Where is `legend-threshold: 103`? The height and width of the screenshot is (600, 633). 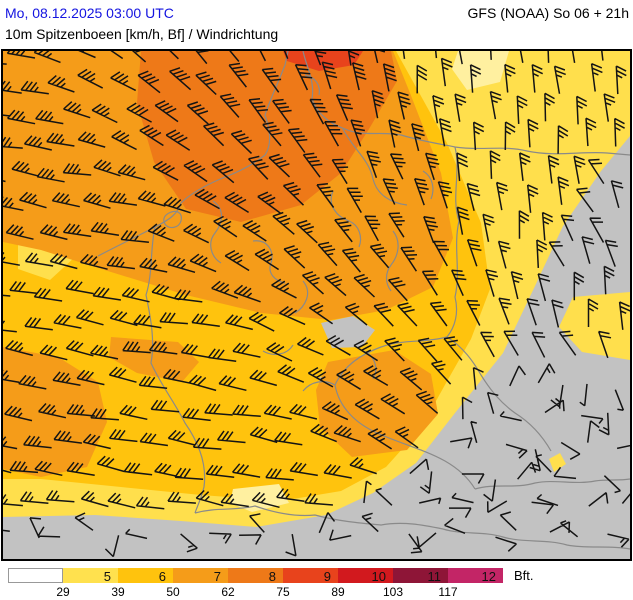 legend-threshold: 103 is located at coordinates (393, 592).